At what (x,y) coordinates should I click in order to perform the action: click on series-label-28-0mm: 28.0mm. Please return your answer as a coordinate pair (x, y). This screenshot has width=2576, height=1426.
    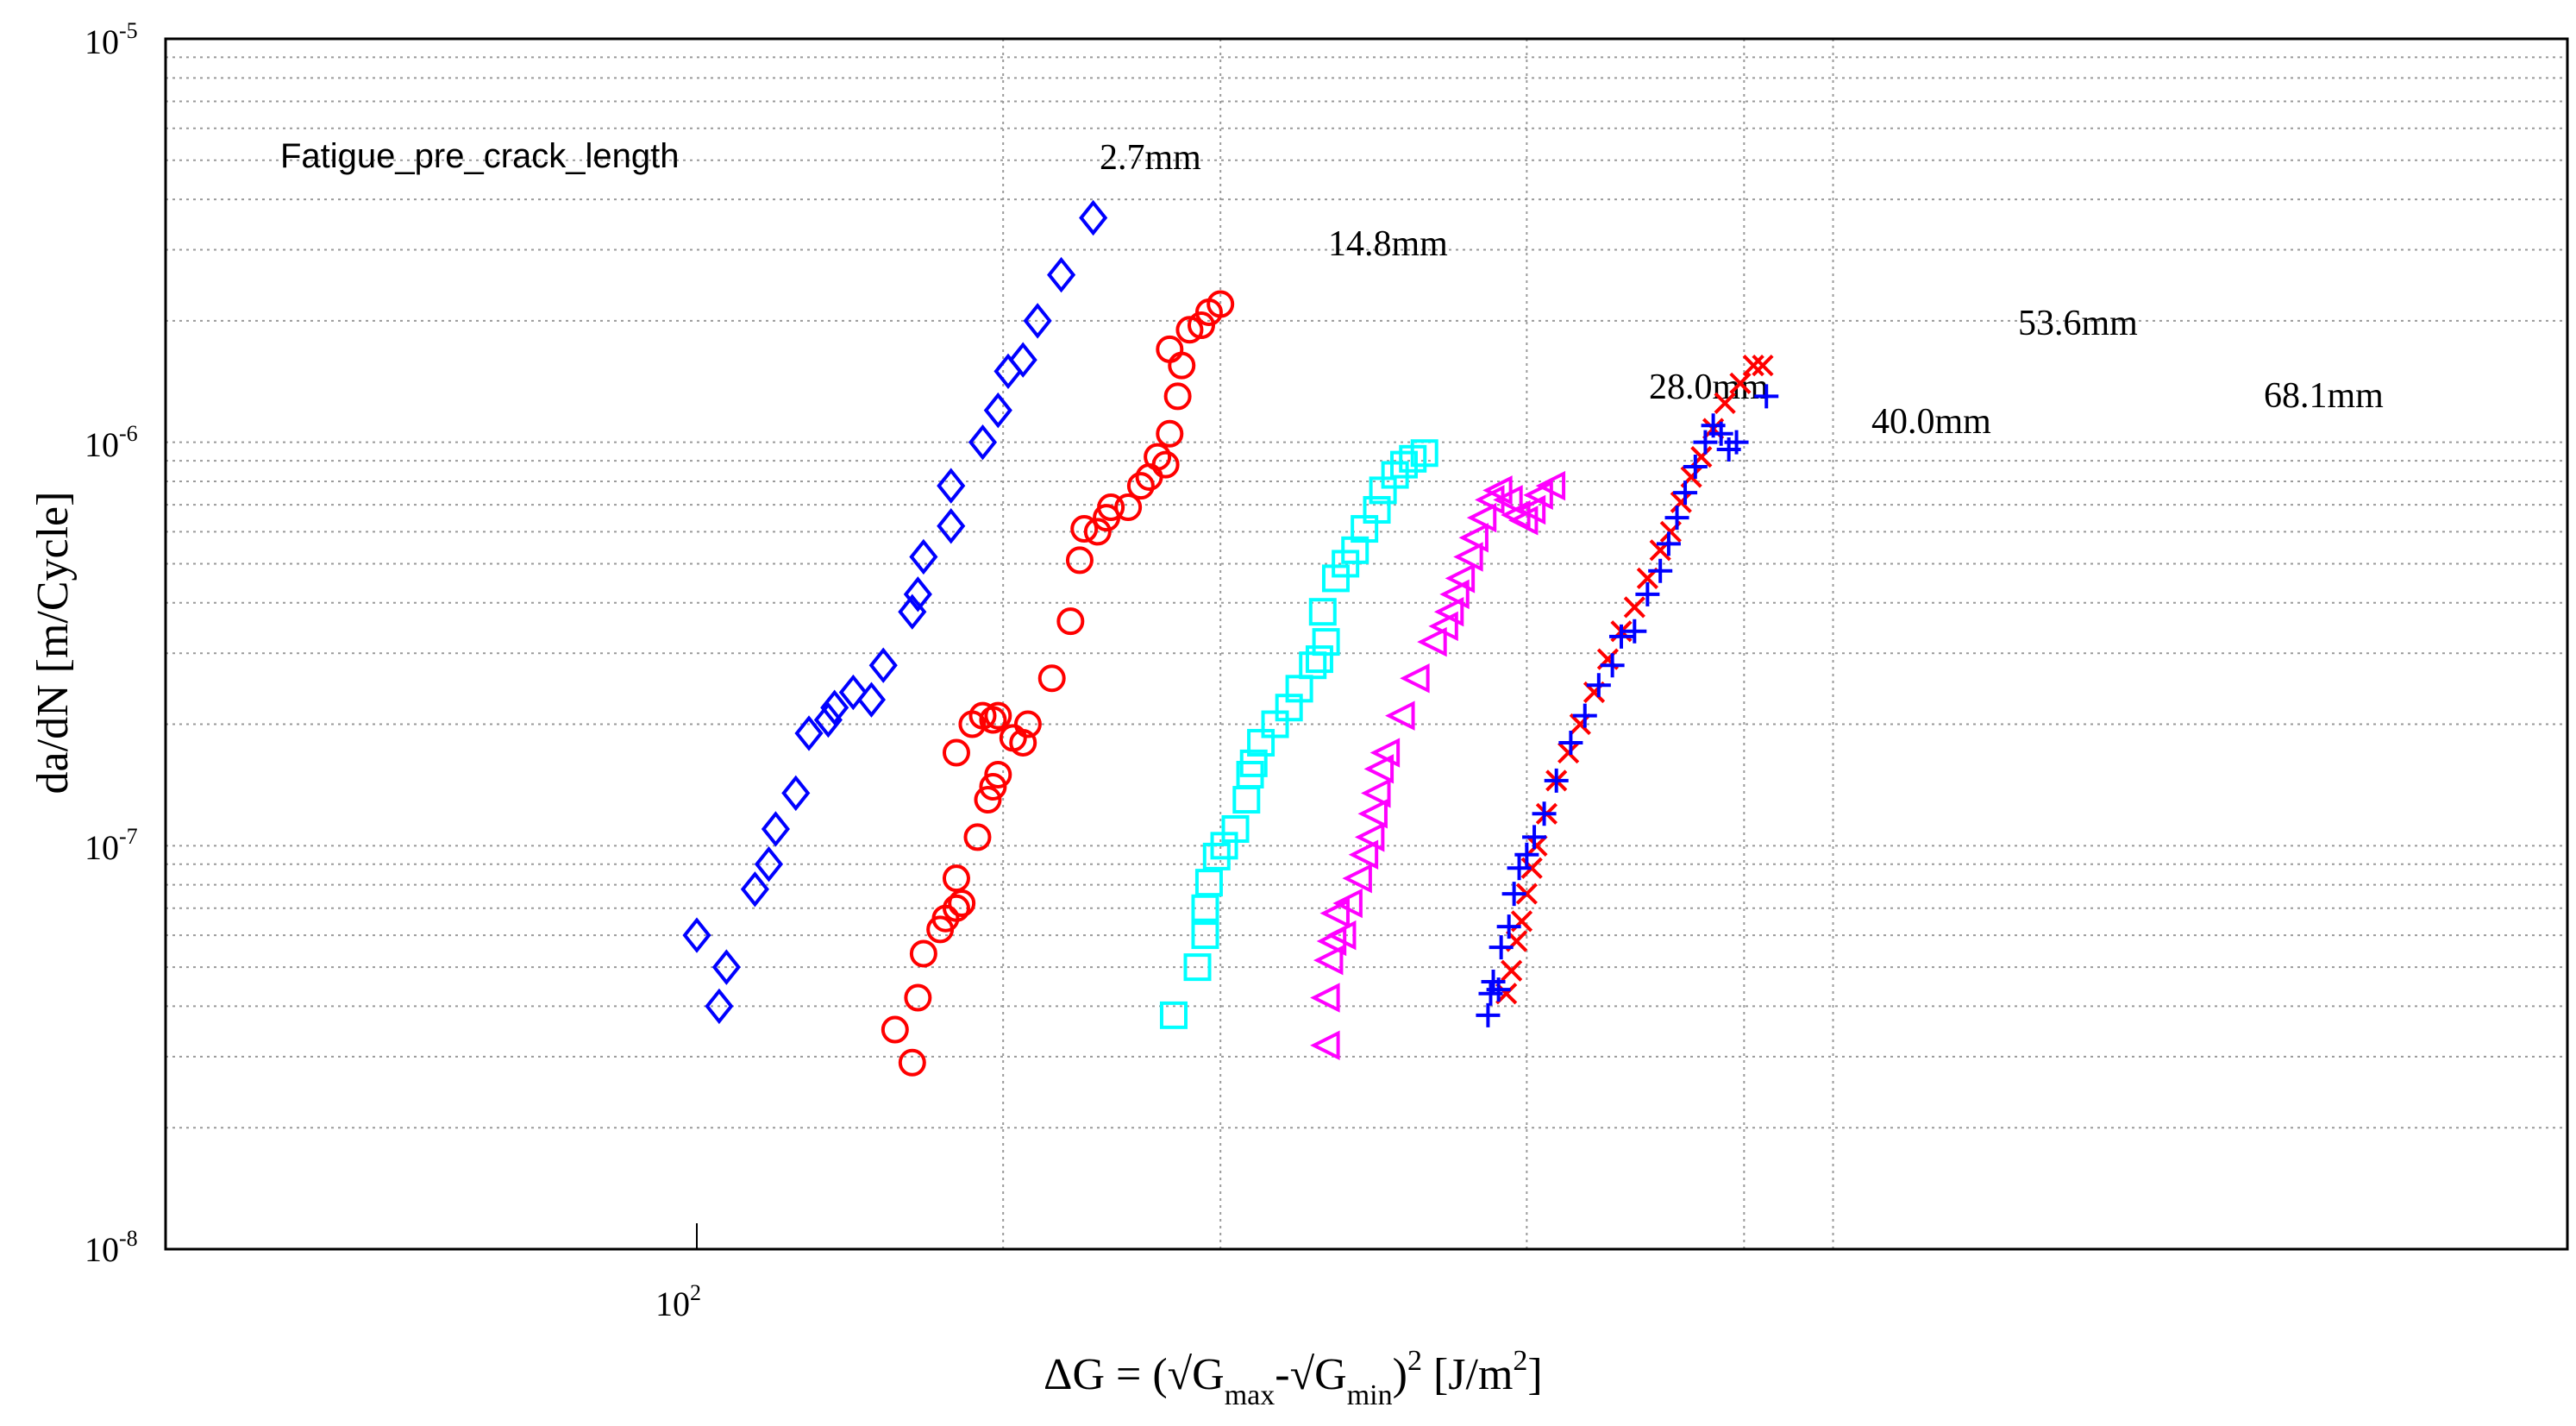
    Looking at the image, I should click on (1709, 387).